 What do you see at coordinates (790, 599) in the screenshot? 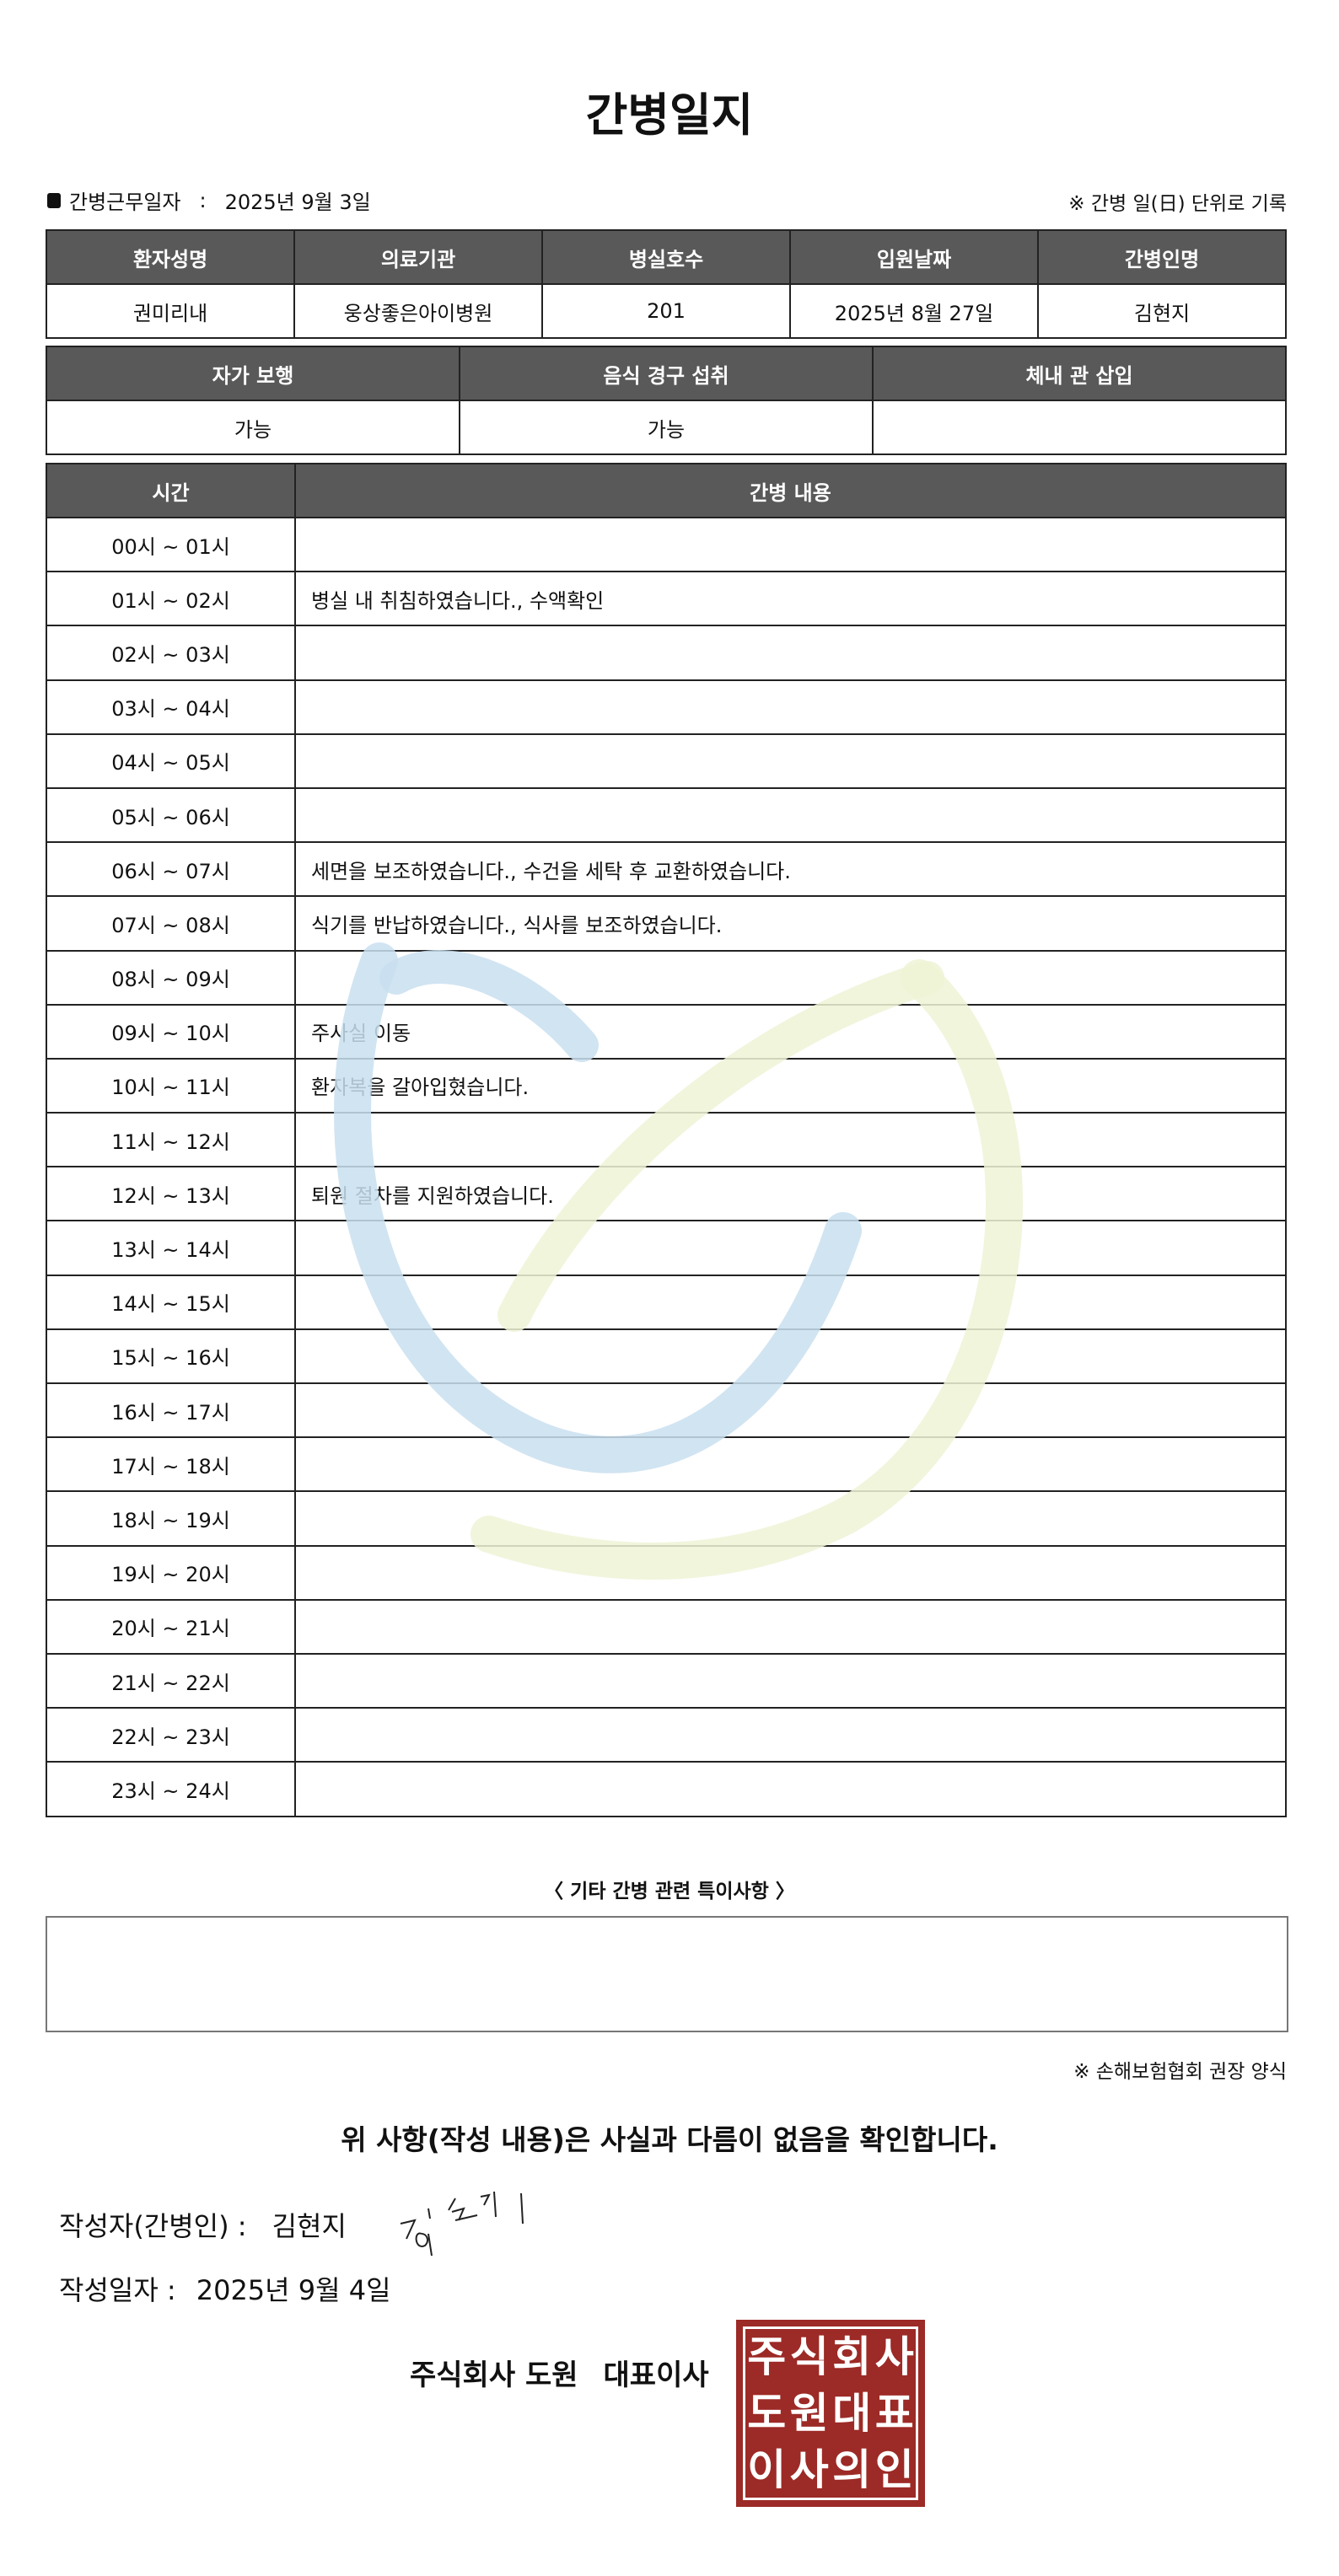
I see `care-content: 병실 내 취침하였습니다., 수액확인` at bounding box center [790, 599].